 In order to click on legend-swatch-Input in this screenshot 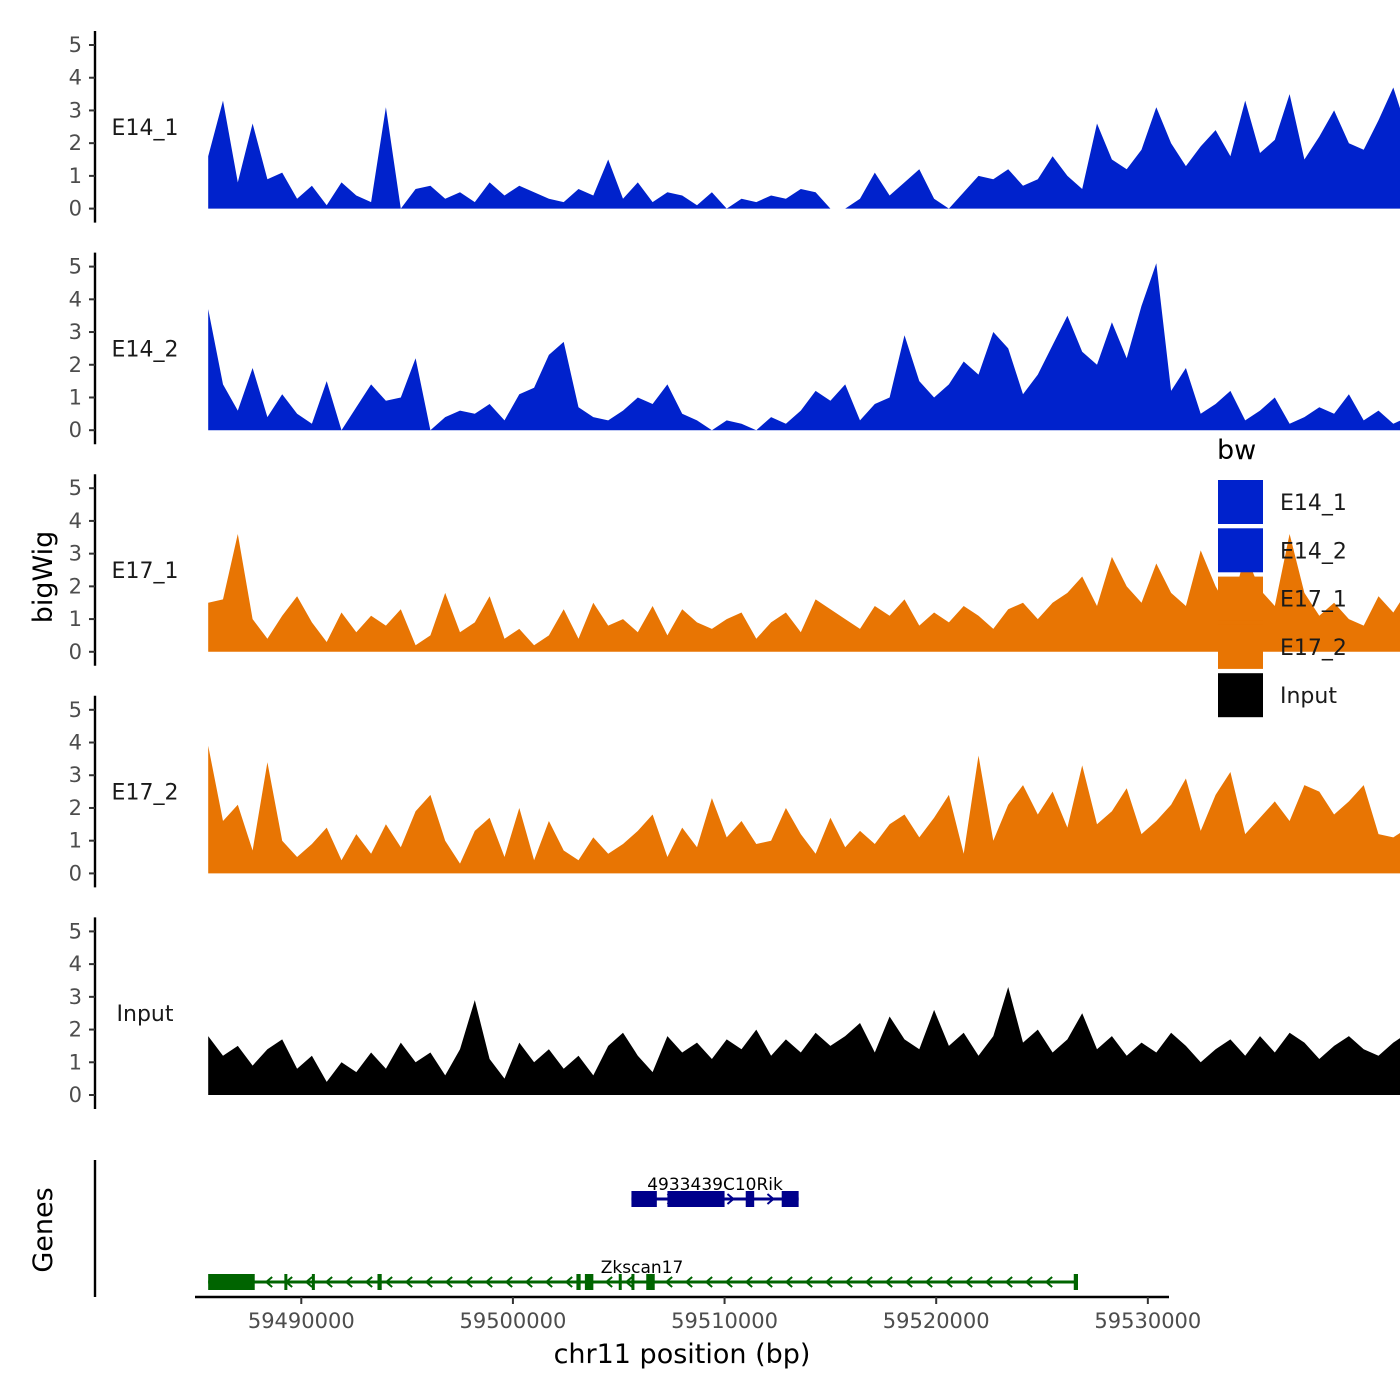, I will do `click(1240, 695)`.